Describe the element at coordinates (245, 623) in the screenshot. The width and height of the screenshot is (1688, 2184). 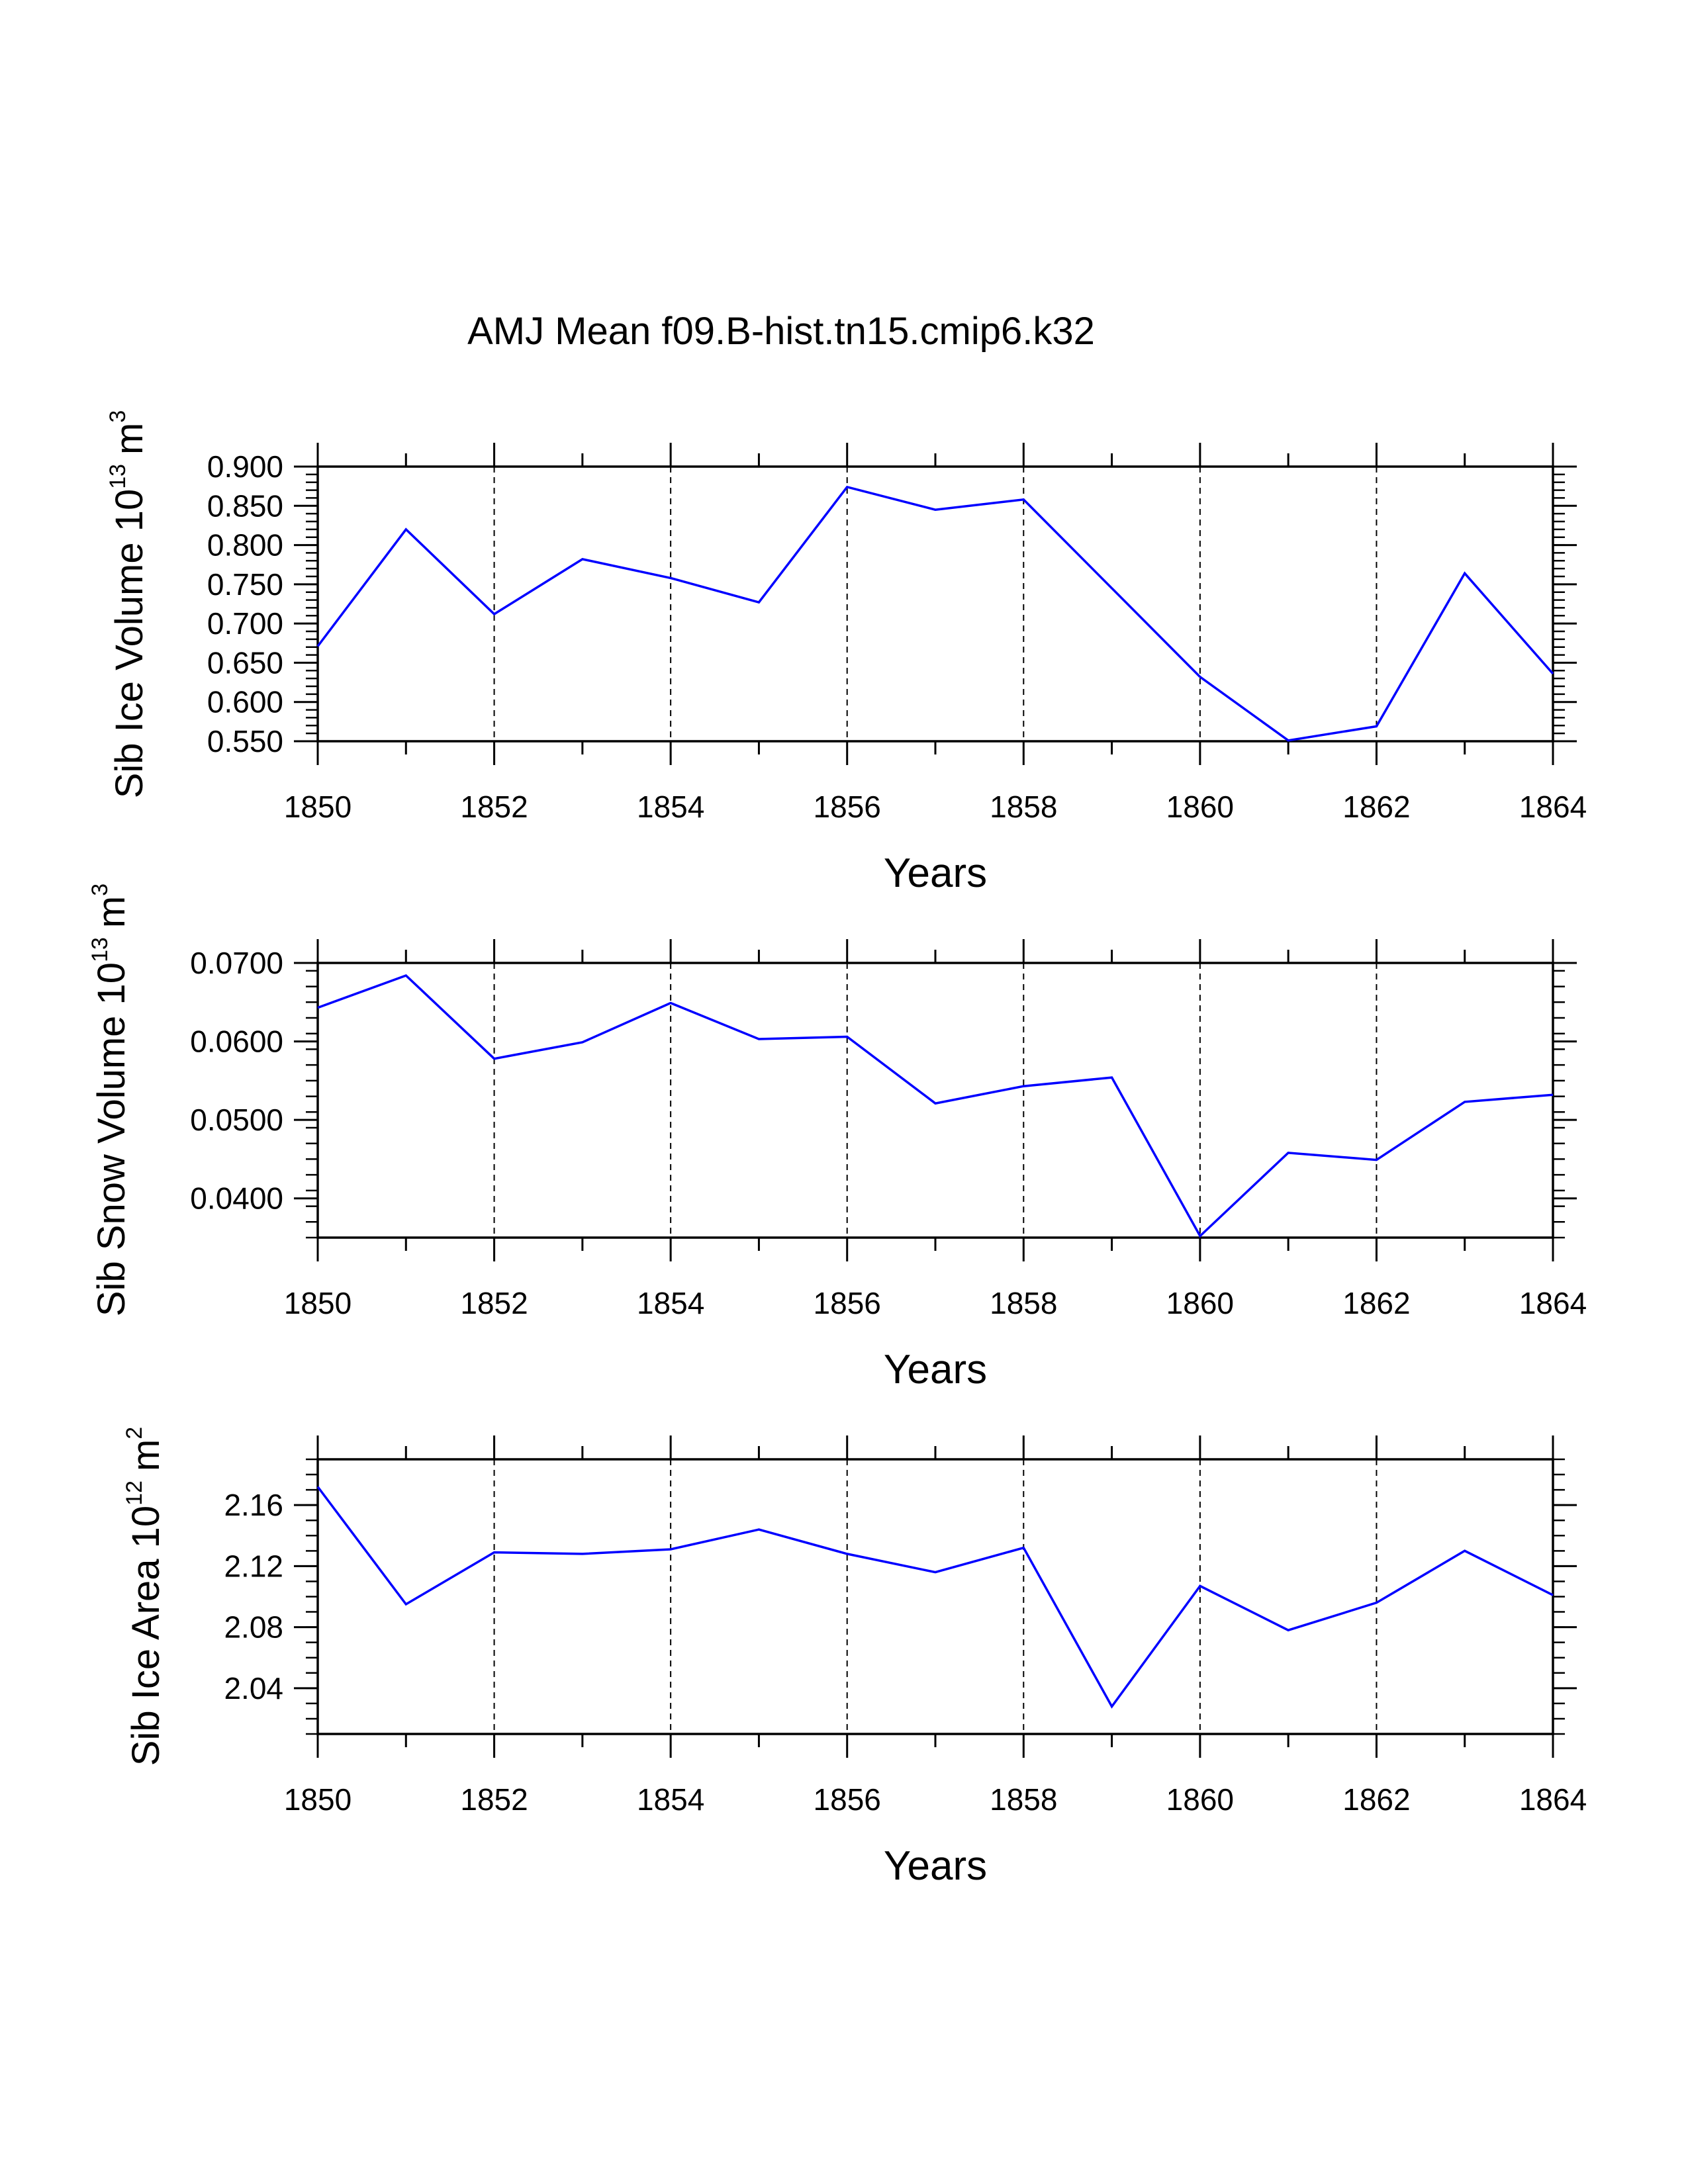
I see `y-tick-label: 0.700` at that location.